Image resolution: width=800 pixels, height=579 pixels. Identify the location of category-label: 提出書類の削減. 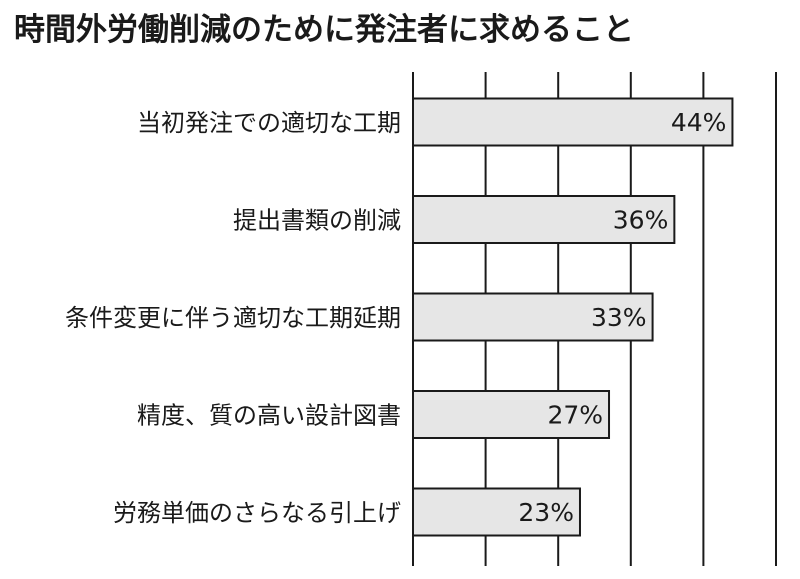
(317, 221).